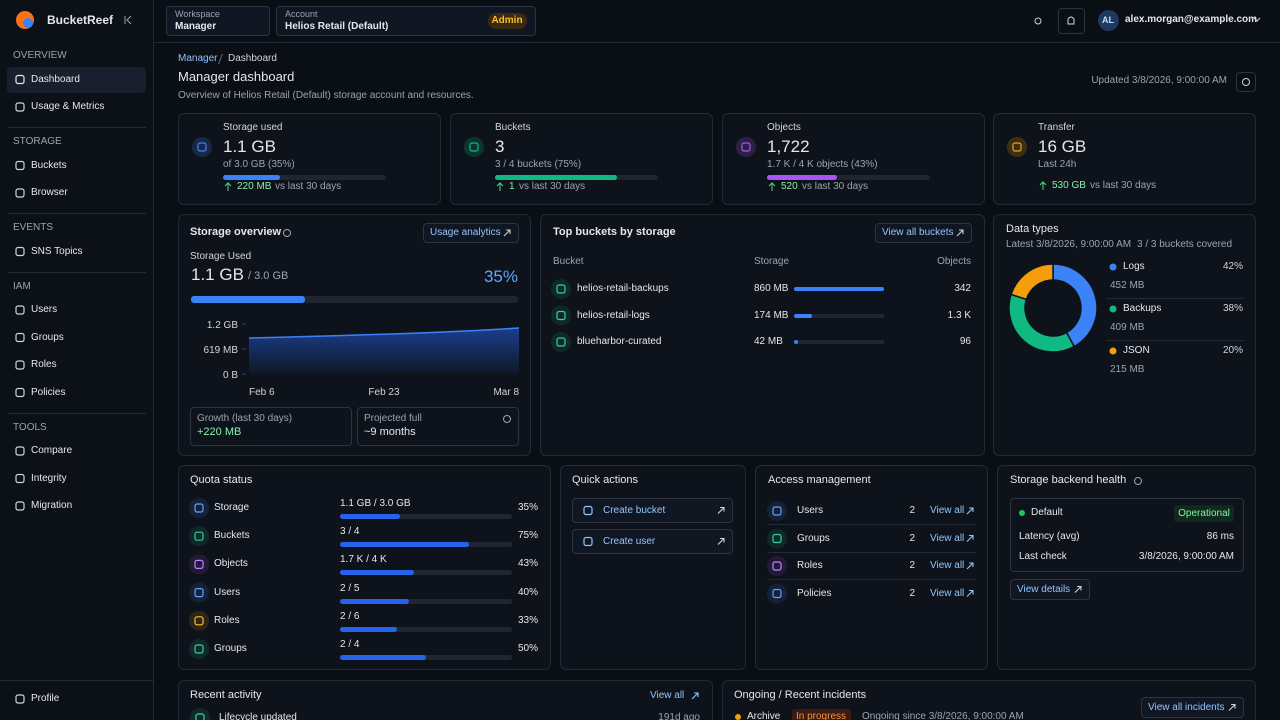 This screenshot has width=1280, height=720. I want to click on text: Create user, so click(629, 541).